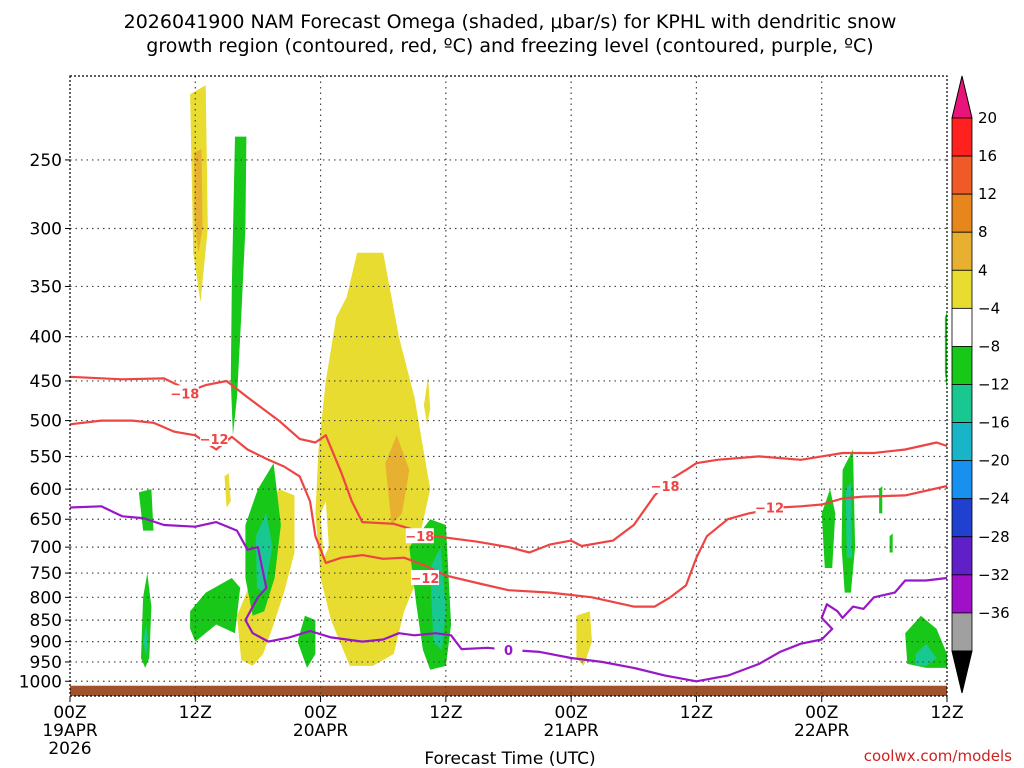 Image resolution: width=1024 pixels, height=768 pixels. What do you see at coordinates (46, 338) in the screenshot?
I see `y-tick-label-400: 400` at bounding box center [46, 338].